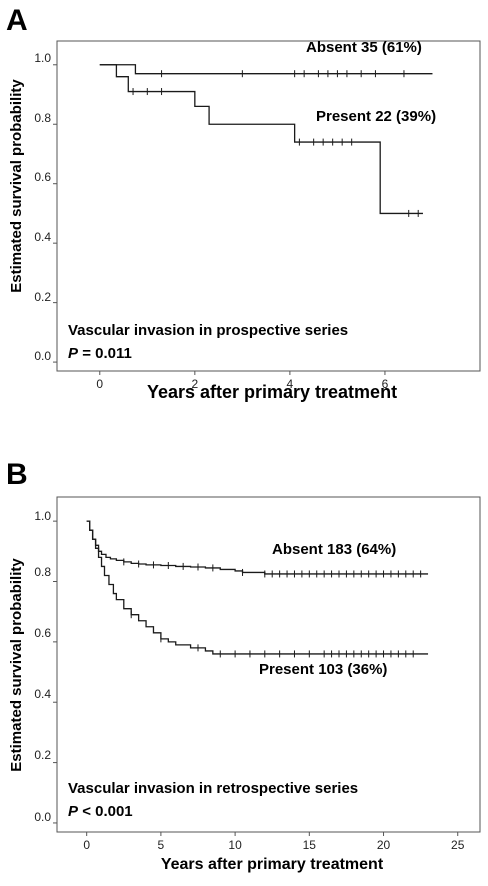 This screenshot has width=488, height=886. What do you see at coordinates (107, 811) in the screenshot?
I see `p-value: < 0.001` at bounding box center [107, 811].